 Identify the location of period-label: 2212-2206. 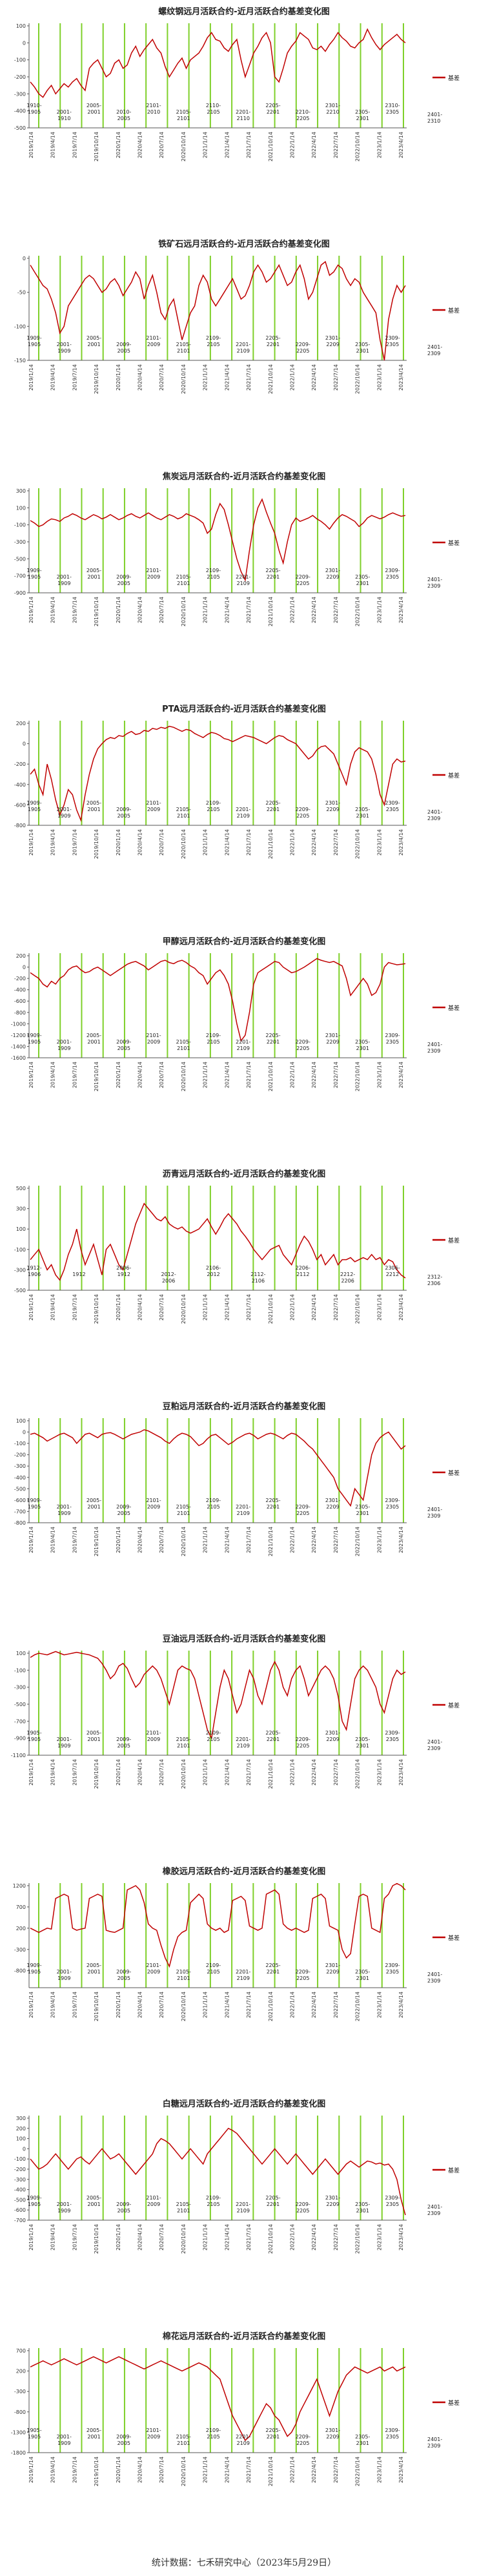
(347, 1278).